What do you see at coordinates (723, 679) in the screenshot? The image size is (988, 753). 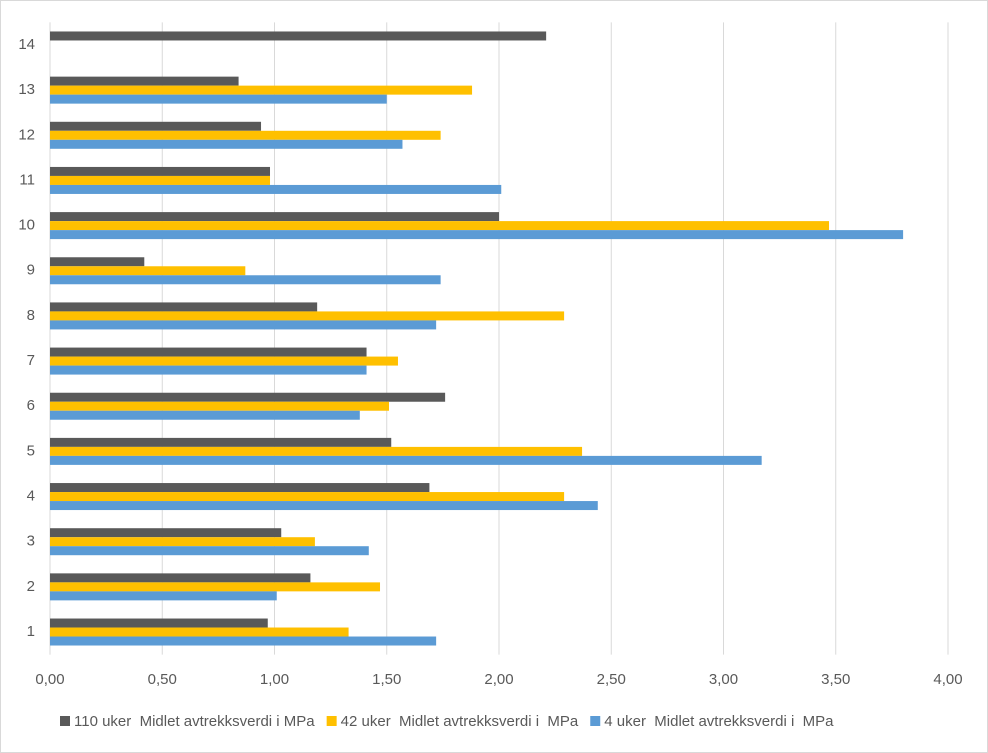 I see `x-tick-label: 3,00` at bounding box center [723, 679].